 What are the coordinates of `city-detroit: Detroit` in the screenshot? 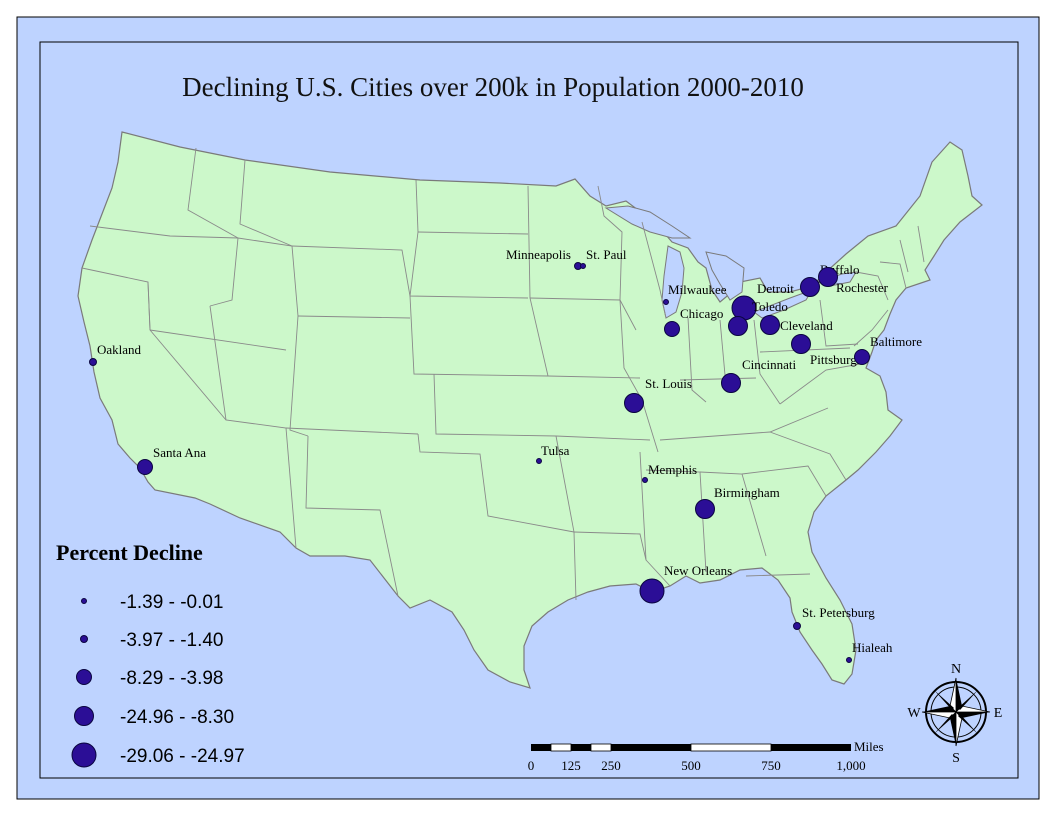 It's located at (762, 301).